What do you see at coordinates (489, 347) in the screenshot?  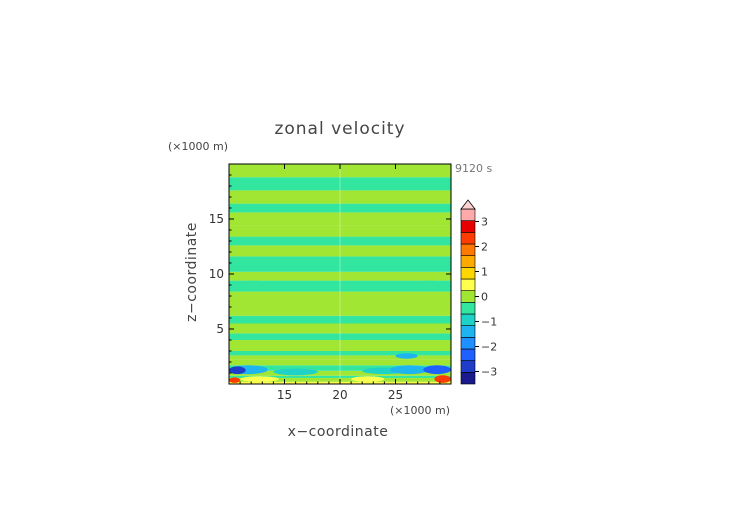 I see `colorbar-tick-label: −2` at bounding box center [489, 347].